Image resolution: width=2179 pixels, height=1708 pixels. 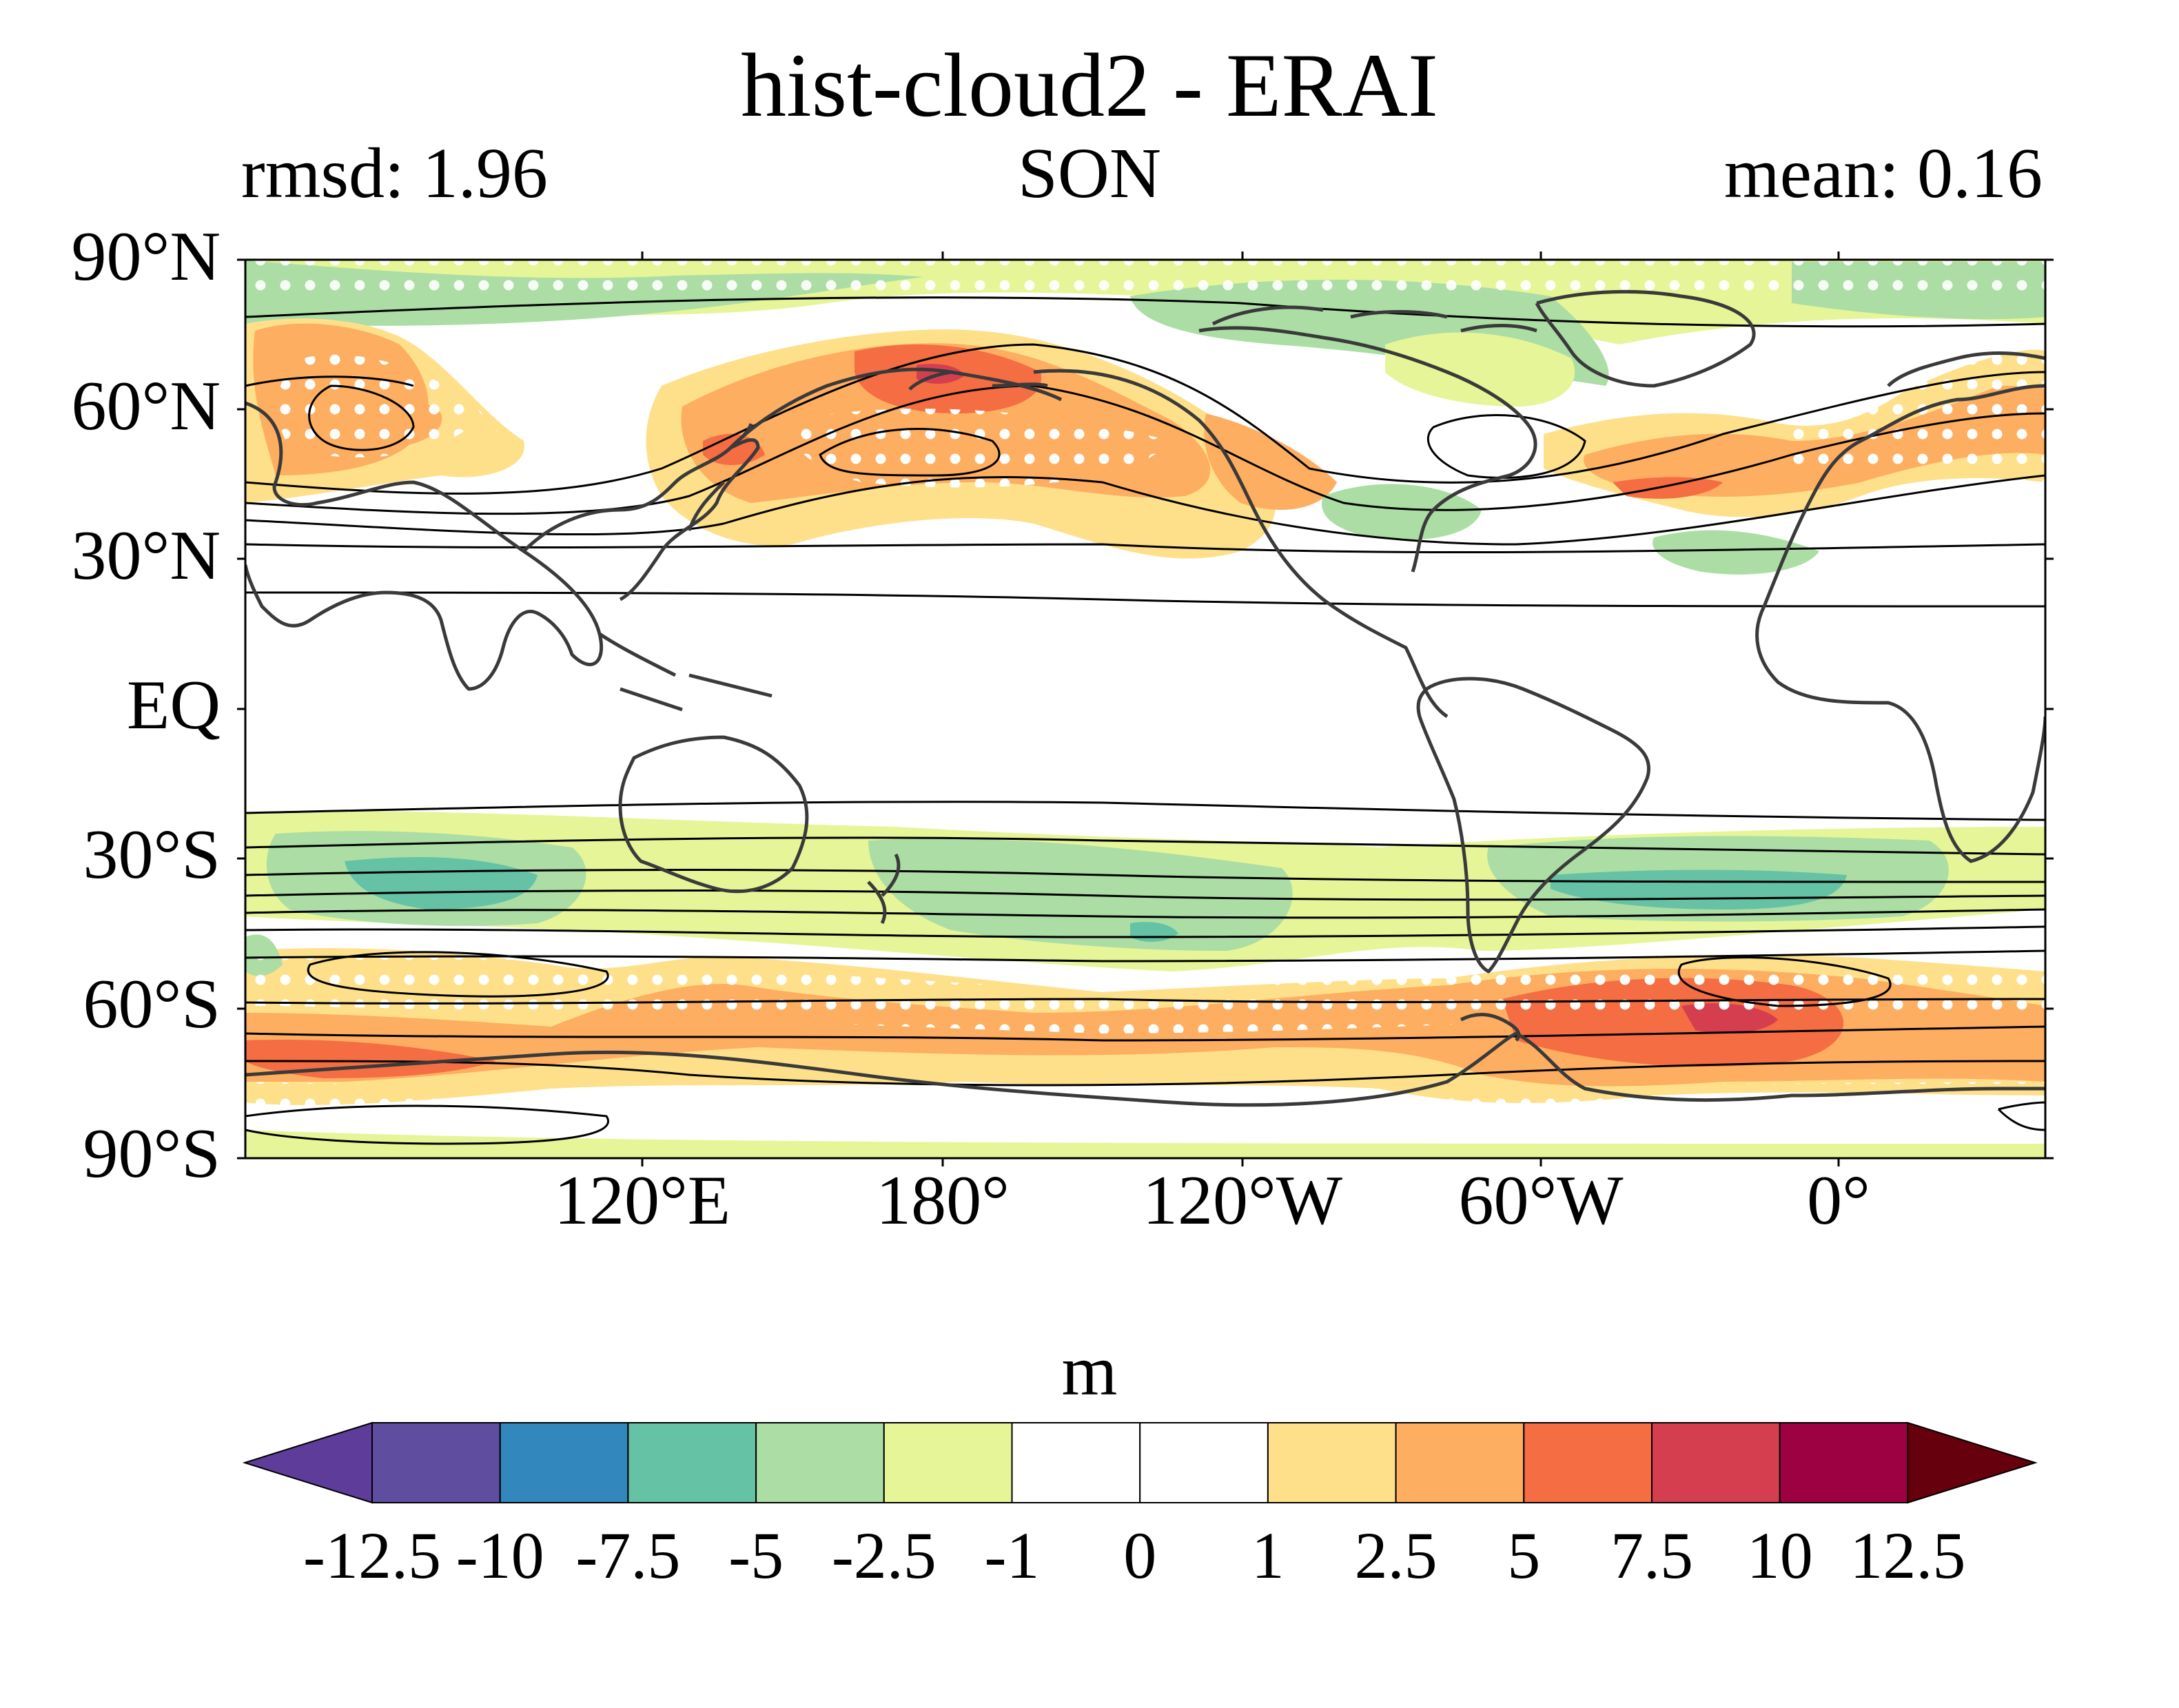 What do you see at coordinates (1374, 319) in the screenshot?
I see `arctic-islands-coastline` at bounding box center [1374, 319].